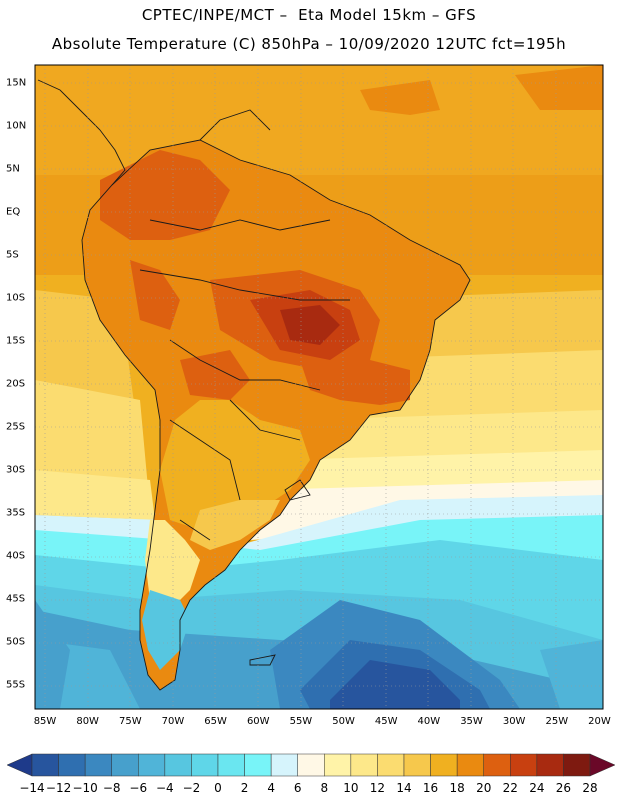  I want to click on lat-label: 5S, so click(12, 255).